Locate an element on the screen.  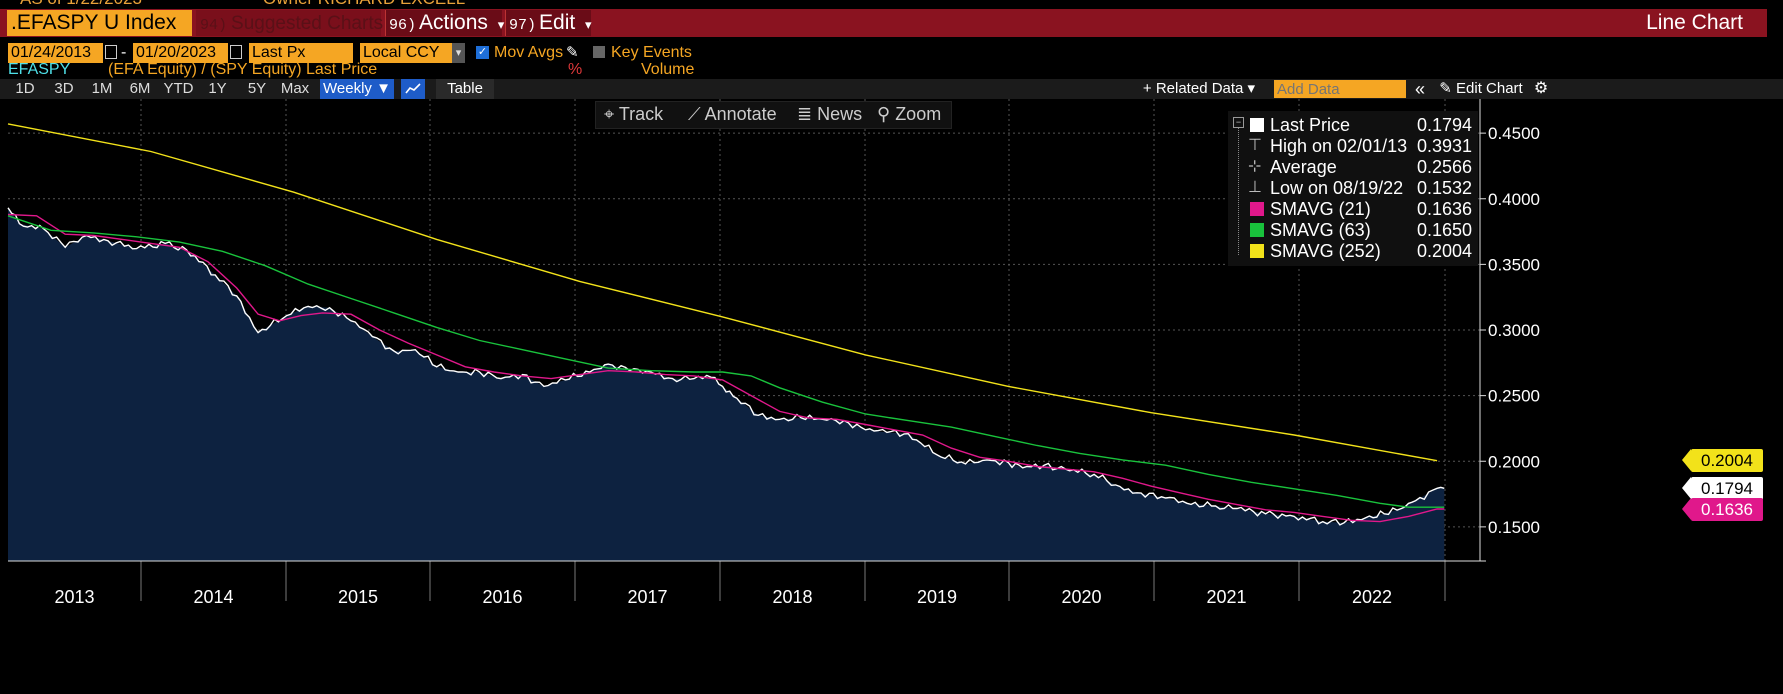
security-label: EFASPY is located at coordinates (39, 69).